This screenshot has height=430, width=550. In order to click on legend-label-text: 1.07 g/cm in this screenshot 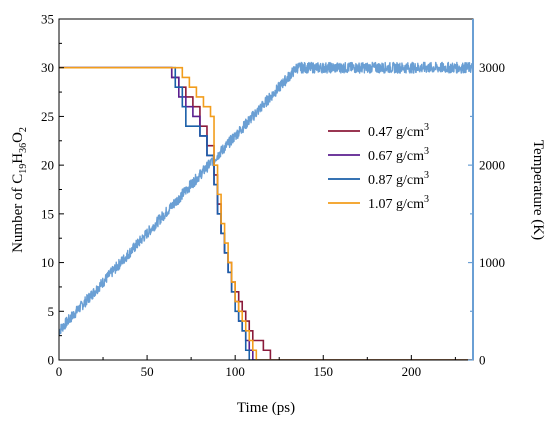, I will do `click(396, 204)`.